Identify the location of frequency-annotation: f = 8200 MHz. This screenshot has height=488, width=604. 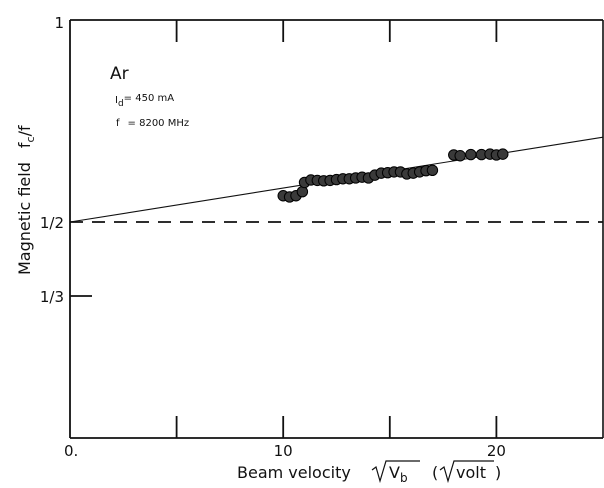
(152, 123).